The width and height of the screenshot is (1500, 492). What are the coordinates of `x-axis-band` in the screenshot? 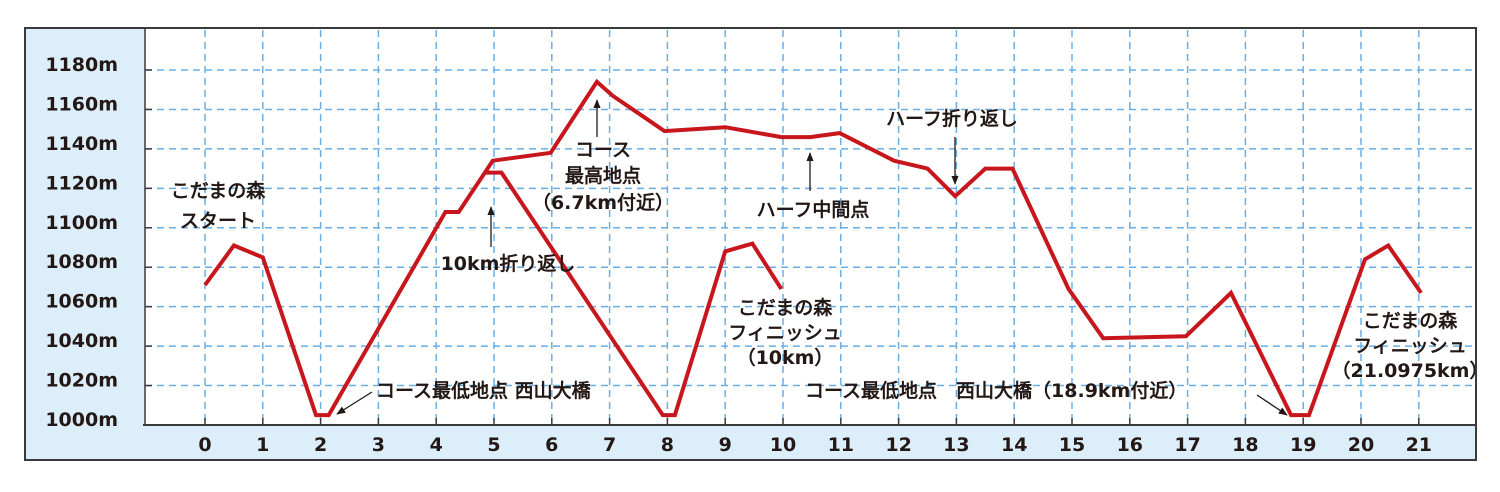 It's located at (810, 442).